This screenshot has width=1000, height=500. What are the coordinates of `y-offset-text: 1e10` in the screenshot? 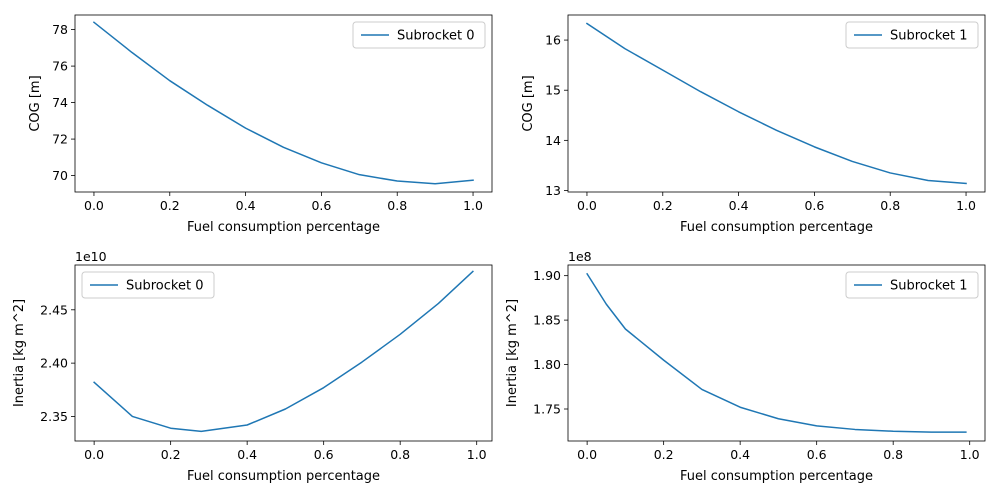 It's located at (91, 256).